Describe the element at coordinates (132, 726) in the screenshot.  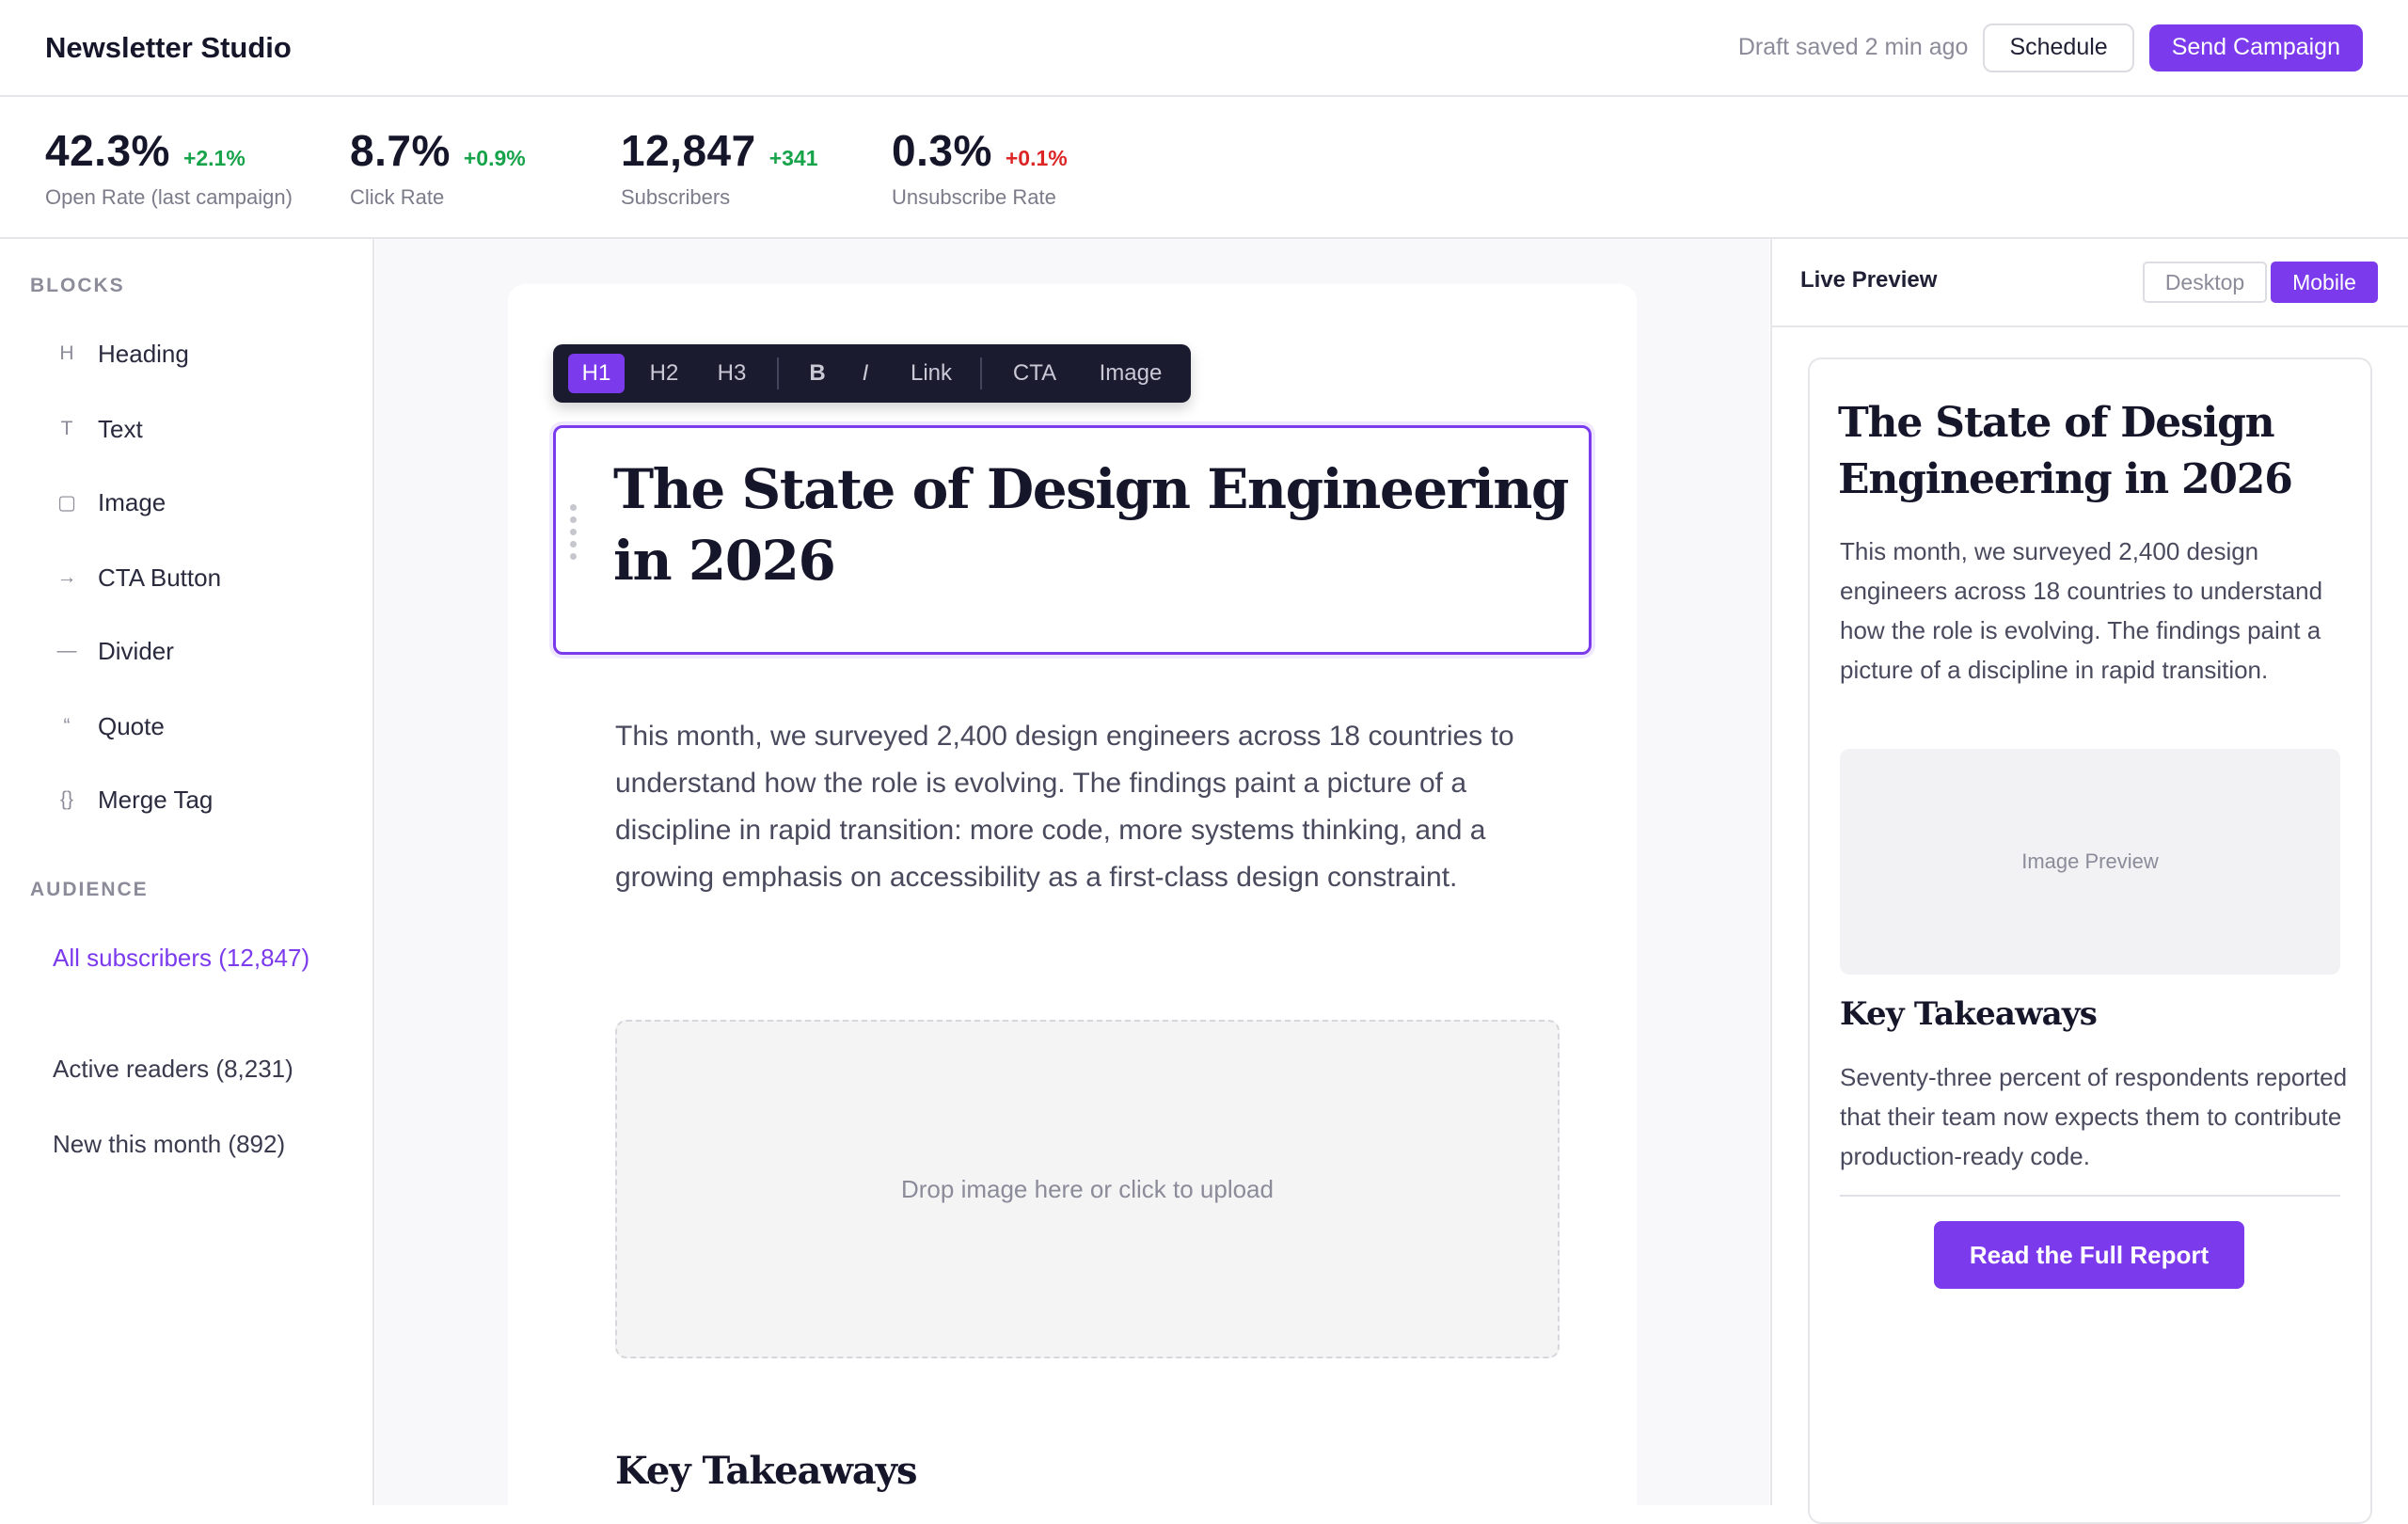
I see `block-label: Quote` at that location.